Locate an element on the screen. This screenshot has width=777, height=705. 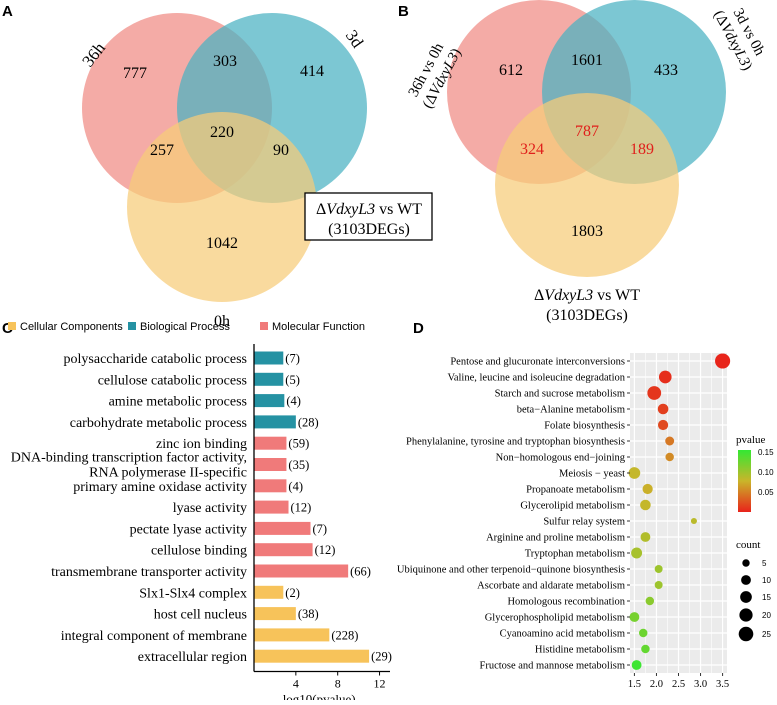
category-label: cellulose catabolic process is located at coordinates (172, 380).